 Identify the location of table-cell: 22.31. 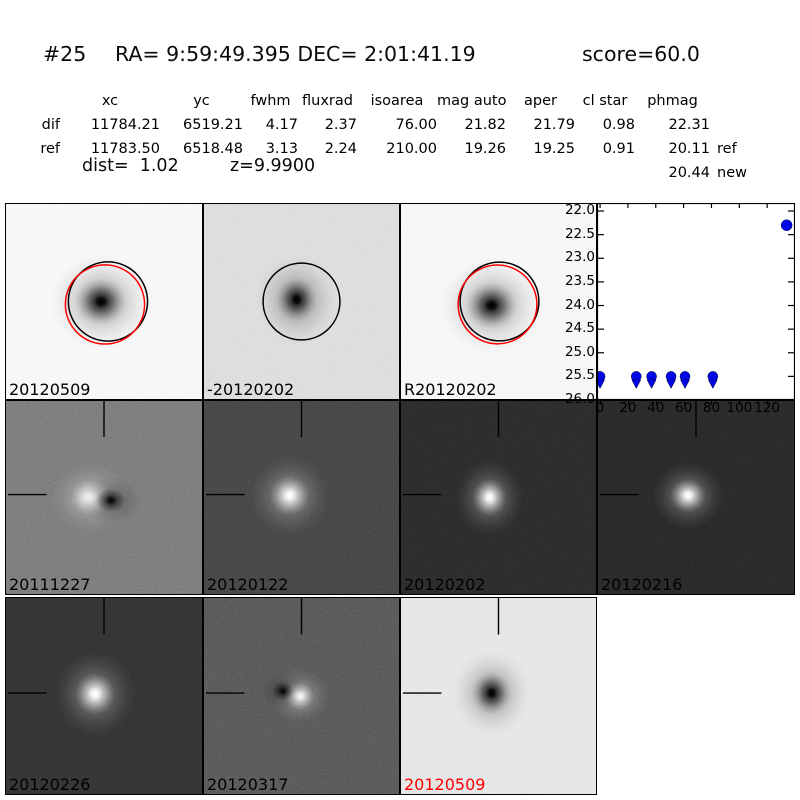
(689, 125).